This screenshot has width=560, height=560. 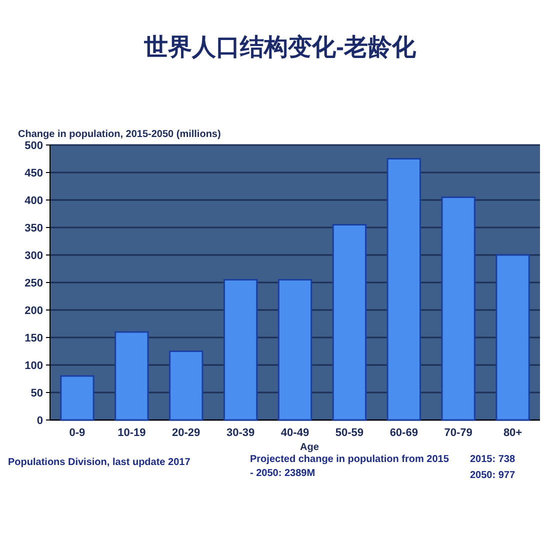 What do you see at coordinates (310, 447) in the screenshot?
I see `x-axis-title: Age` at bounding box center [310, 447].